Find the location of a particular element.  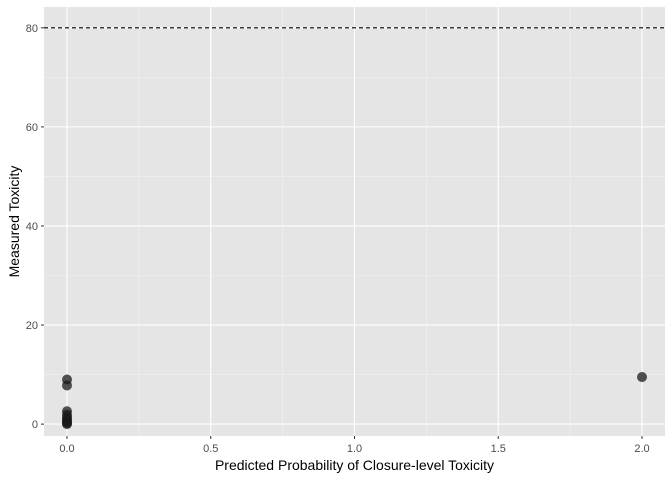

y-tick-label: 0 is located at coordinates (35, 425).